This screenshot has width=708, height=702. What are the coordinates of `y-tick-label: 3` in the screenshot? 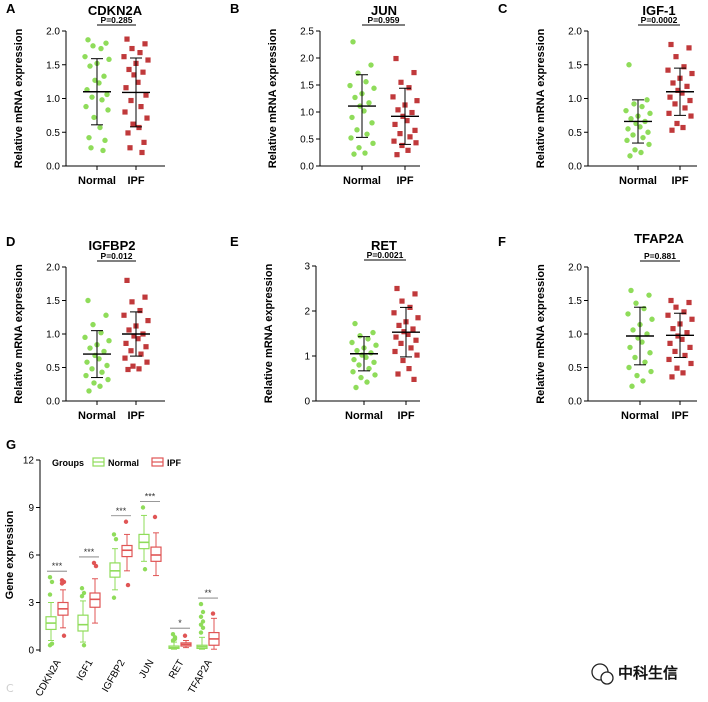 It's located at (31, 603).